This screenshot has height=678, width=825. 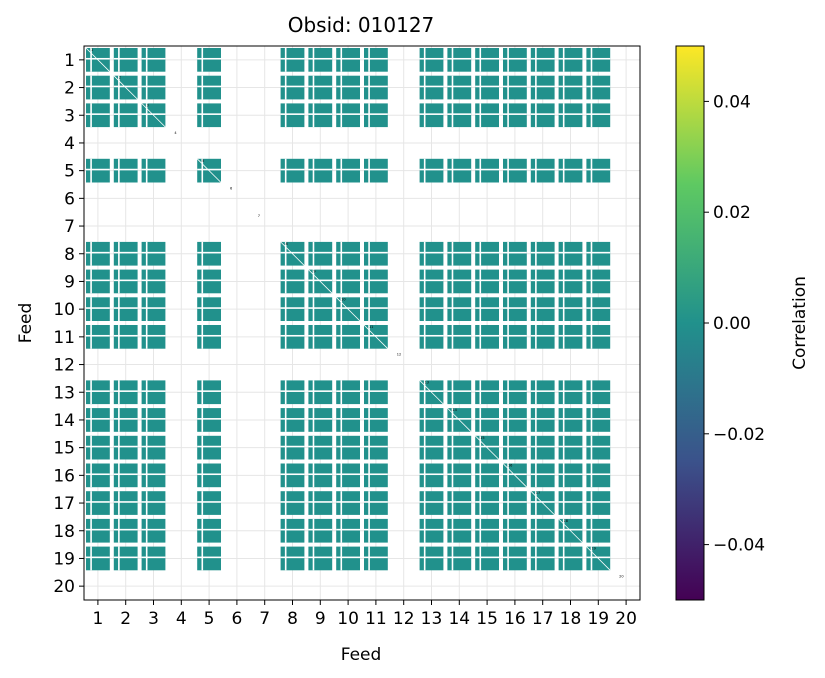 I want to click on y-tick-label: 4, so click(x=69, y=144).